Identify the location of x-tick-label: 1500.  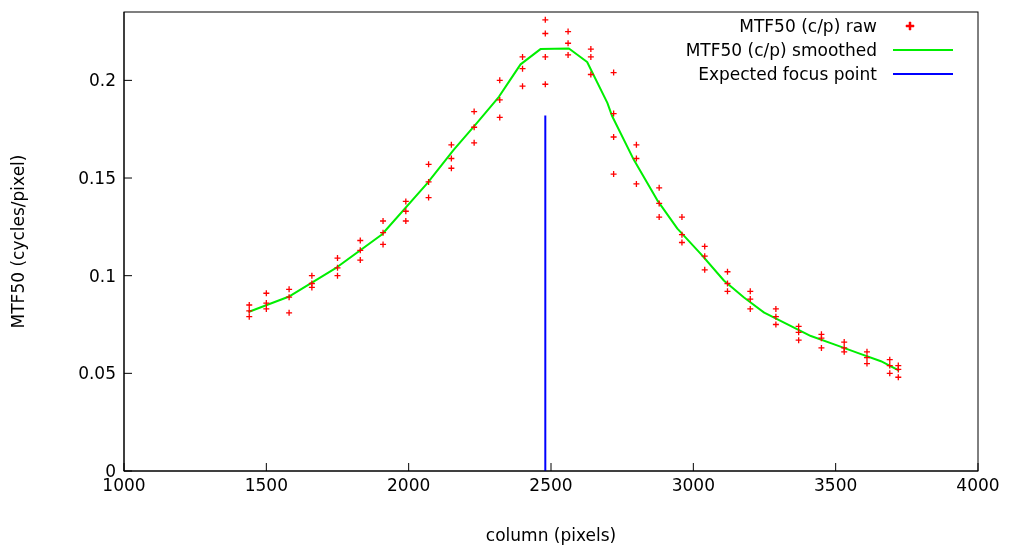
(266, 485).